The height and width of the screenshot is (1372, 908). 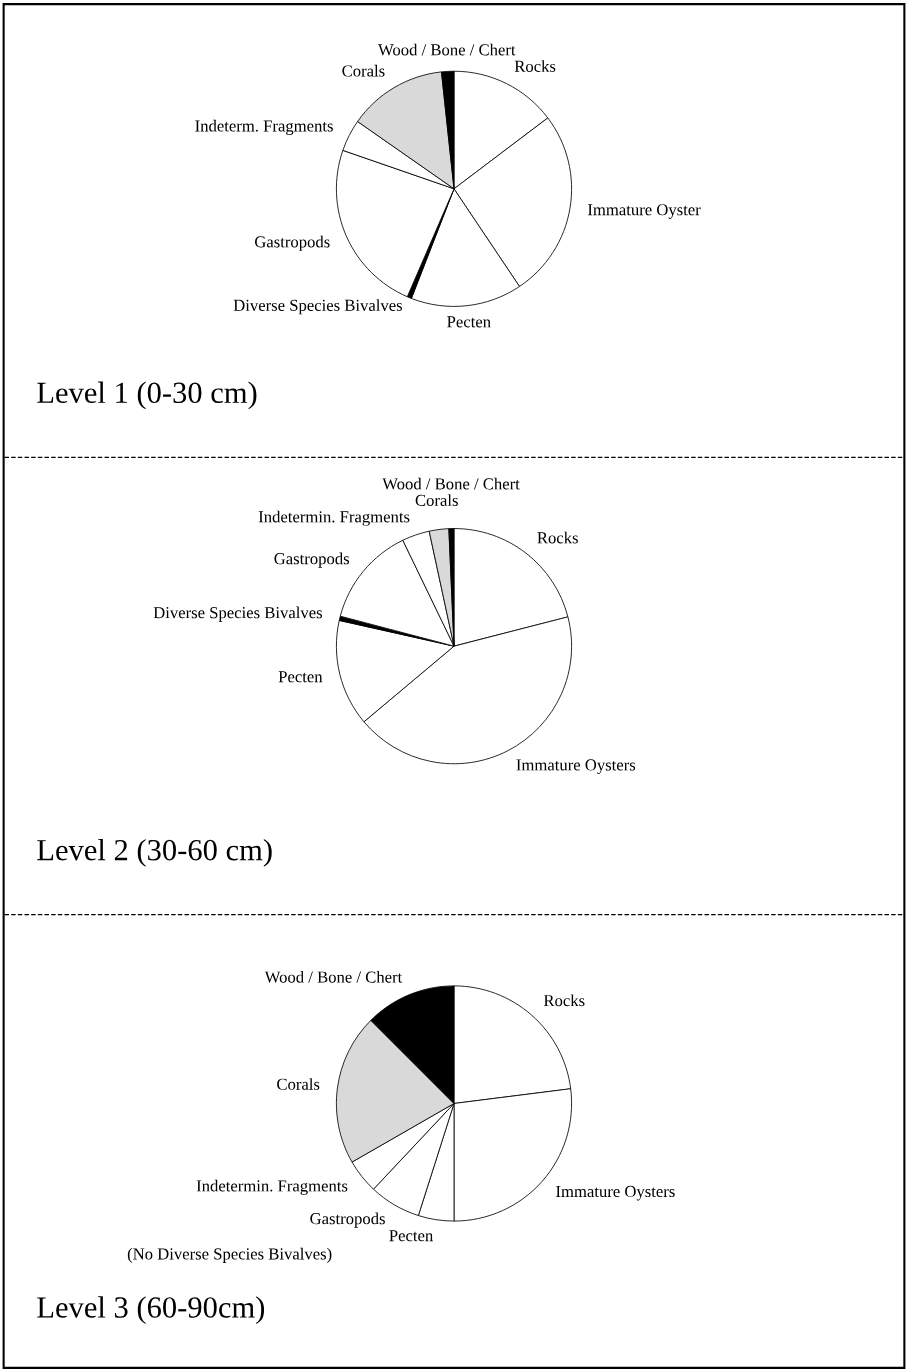 What do you see at coordinates (147, 395) in the screenshot?
I see `text: Level 1 (0-30 cm)` at bounding box center [147, 395].